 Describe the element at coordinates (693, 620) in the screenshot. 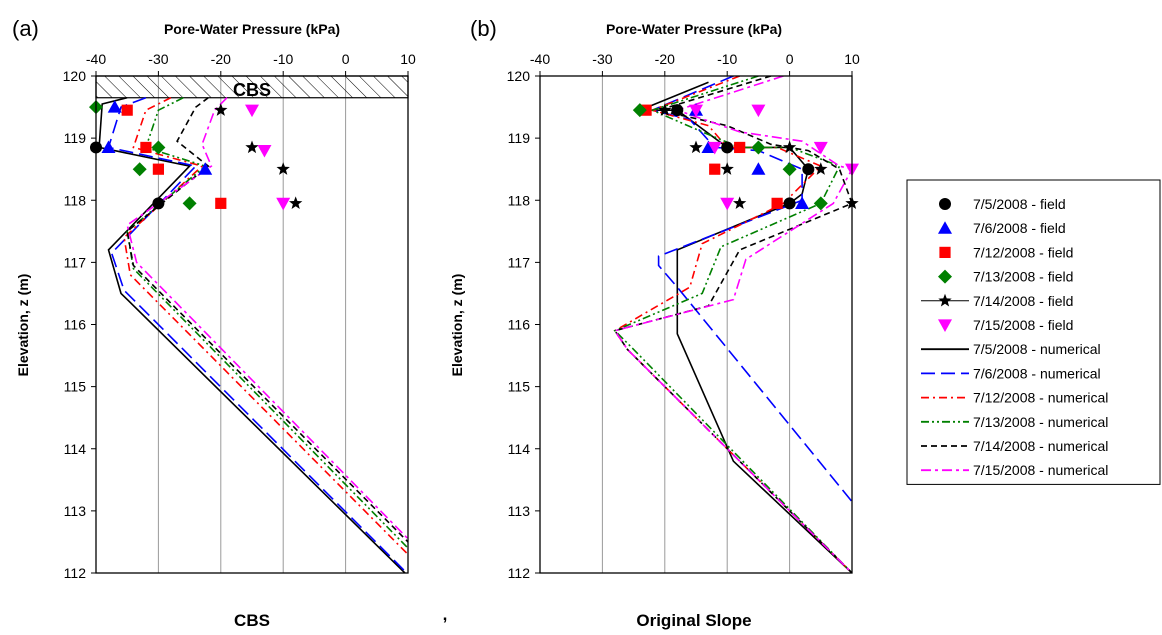

I see `panel-b-caption: Original Slope` at that location.